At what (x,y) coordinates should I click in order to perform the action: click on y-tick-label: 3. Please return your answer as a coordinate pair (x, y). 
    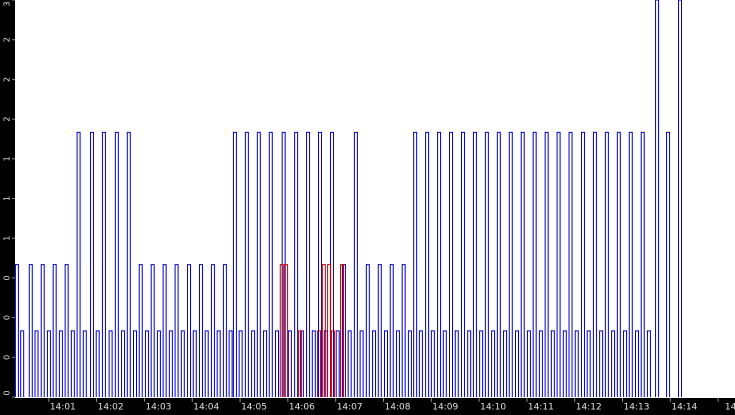
    Looking at the image, I should click on (7, 3).